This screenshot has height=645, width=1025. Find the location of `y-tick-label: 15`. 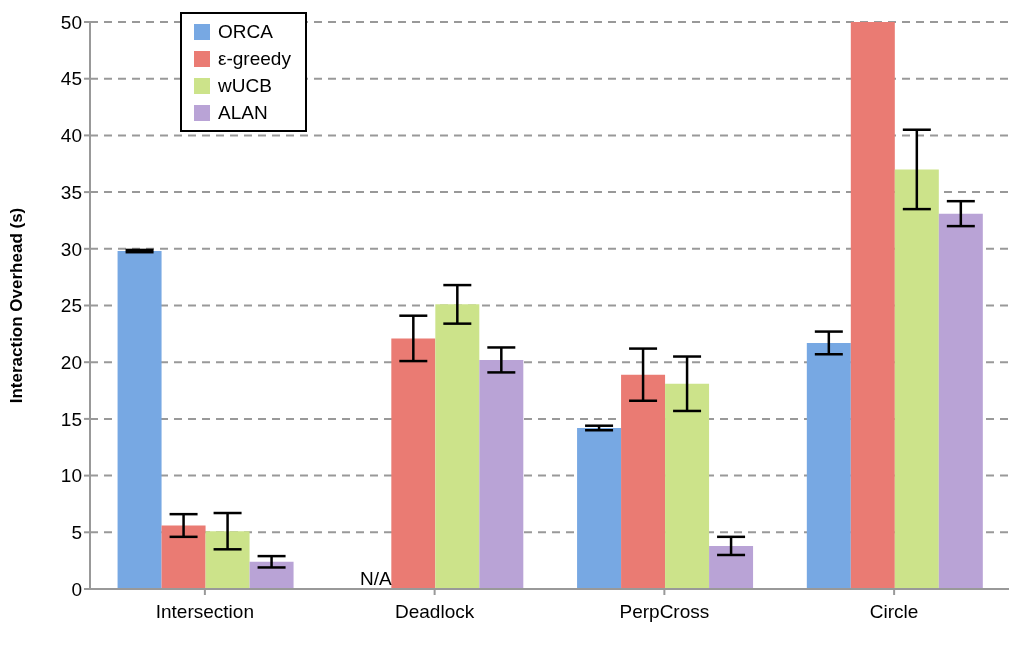

y-tick-label: 15 is located at coordinates (71, 419).